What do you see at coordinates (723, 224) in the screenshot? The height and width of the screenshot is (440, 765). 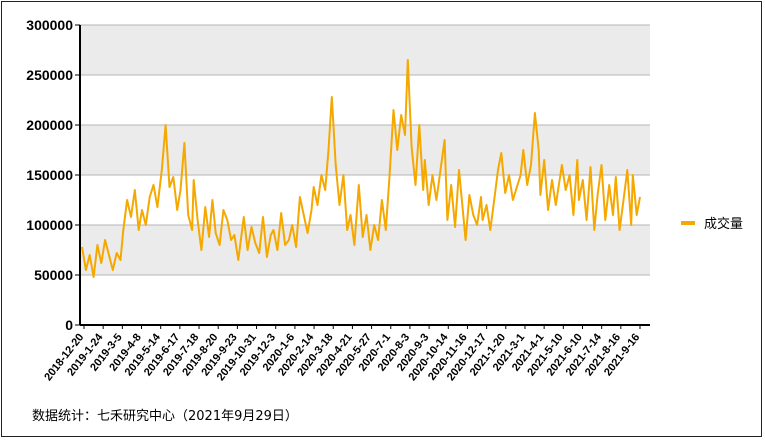 I see `legend-label: 成交量` at bounding box center [723, 224].